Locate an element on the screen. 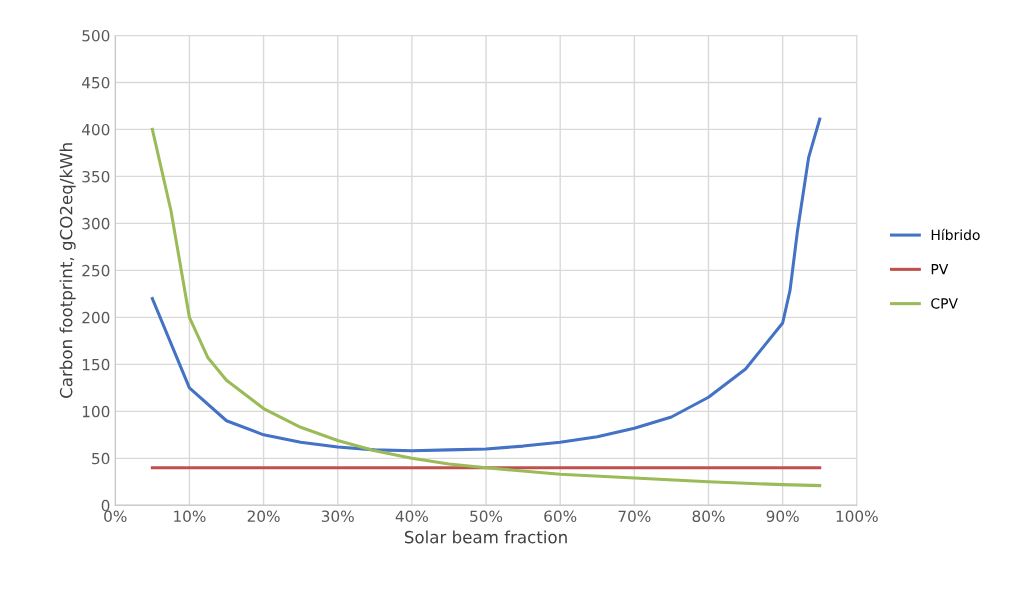 The height and width of the screenshot is (591, 1020). y-tick-label: 250 is located at coordinates (96, 270).